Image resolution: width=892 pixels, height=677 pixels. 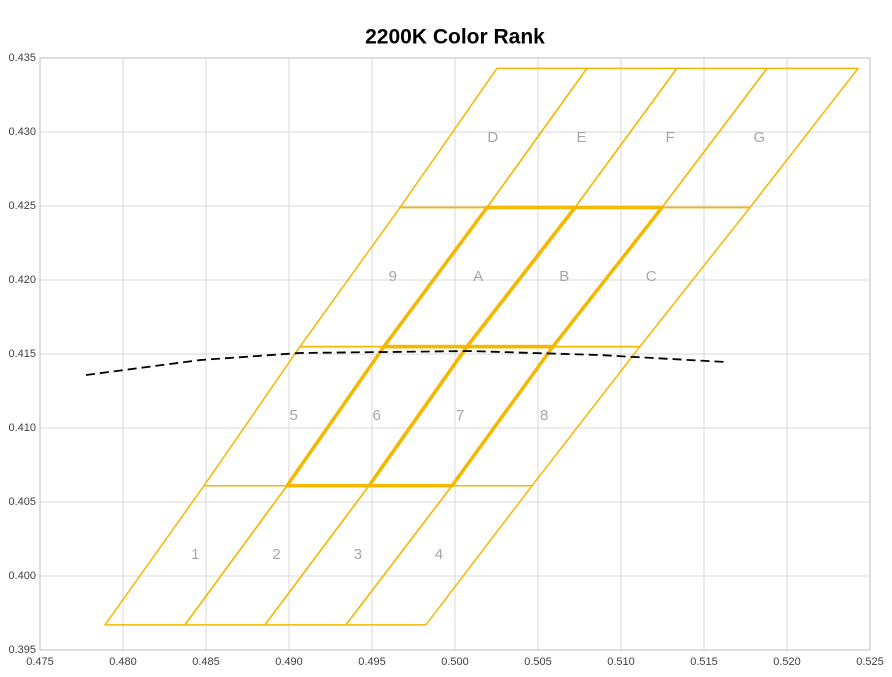 What do you see at coordinates (22, 132) in the screenshot?
I see `y-tick-label: 0.430` at bounding box center [22, 132].